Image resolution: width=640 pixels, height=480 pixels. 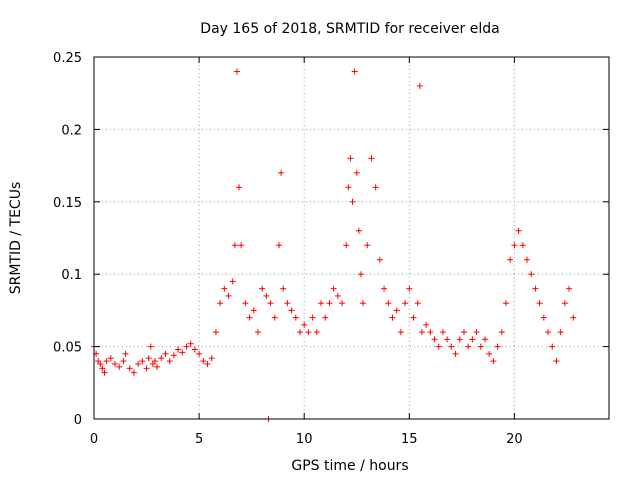 I want to click on y-tick-label: 0.05, so click(x=67, y=348).